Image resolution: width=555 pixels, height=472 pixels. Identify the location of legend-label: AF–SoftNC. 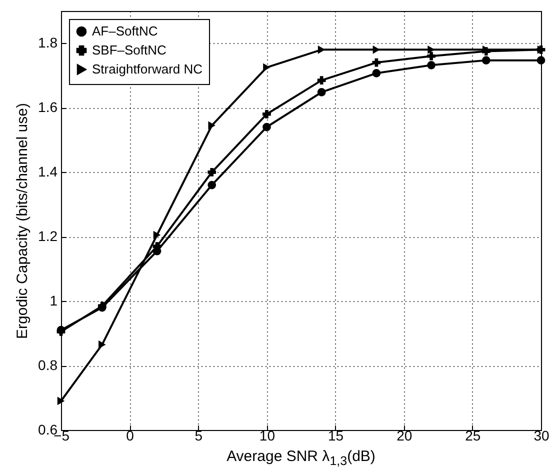
(125, 31).